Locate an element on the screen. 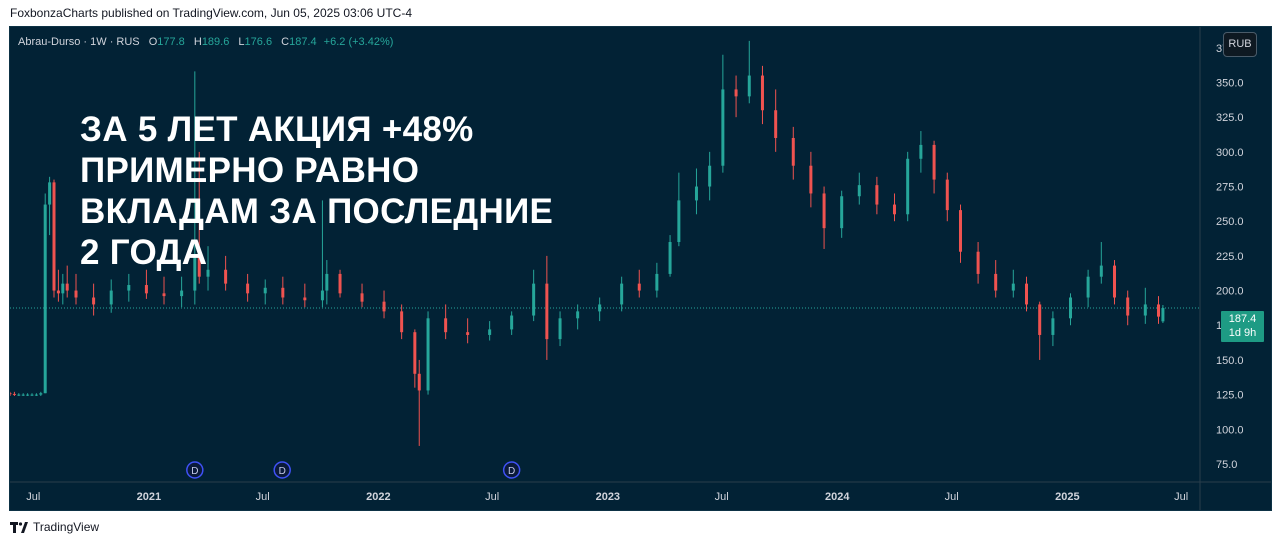  y-tick-label: 200.0 is located at coordinates (1230, 292).